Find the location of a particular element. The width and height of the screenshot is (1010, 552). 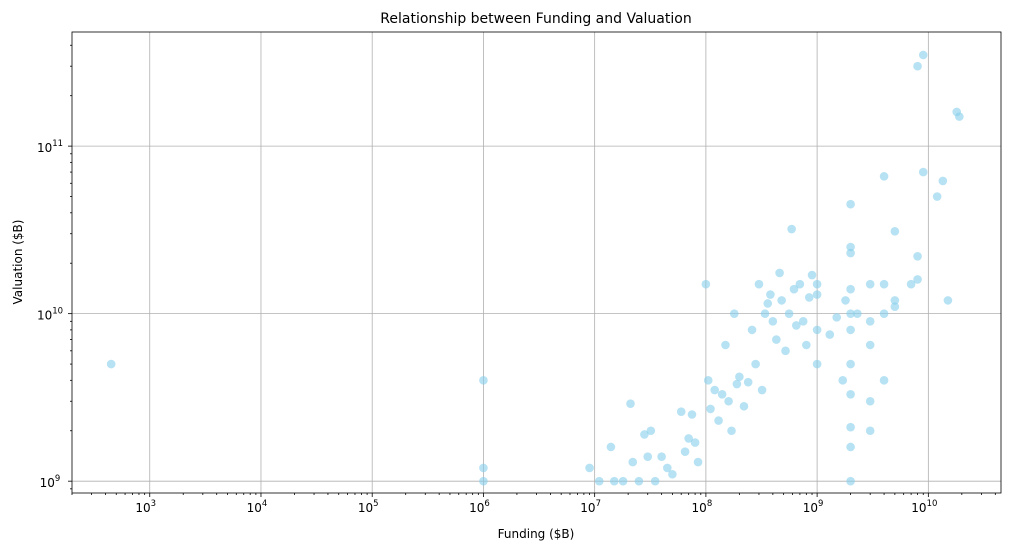

y-axis-label: Valuation ($B) is located at coordinates (18, 262).